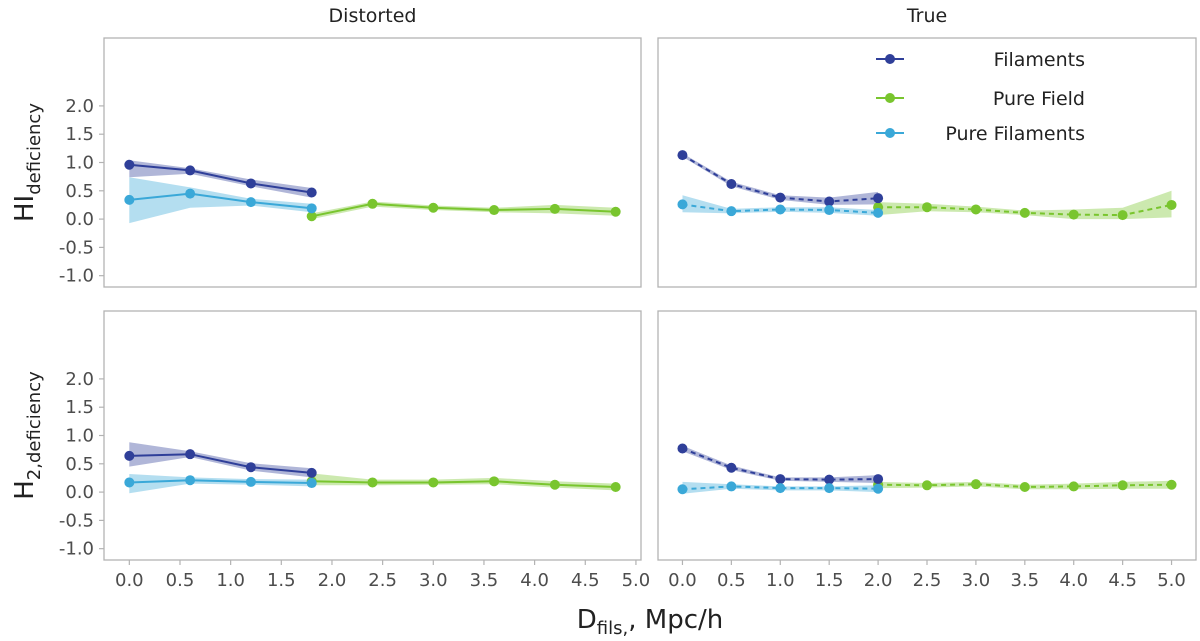  Describe the element at coordinates (79, 492) in the screenshot. I see `y-tick-label: 0.0` at that location.